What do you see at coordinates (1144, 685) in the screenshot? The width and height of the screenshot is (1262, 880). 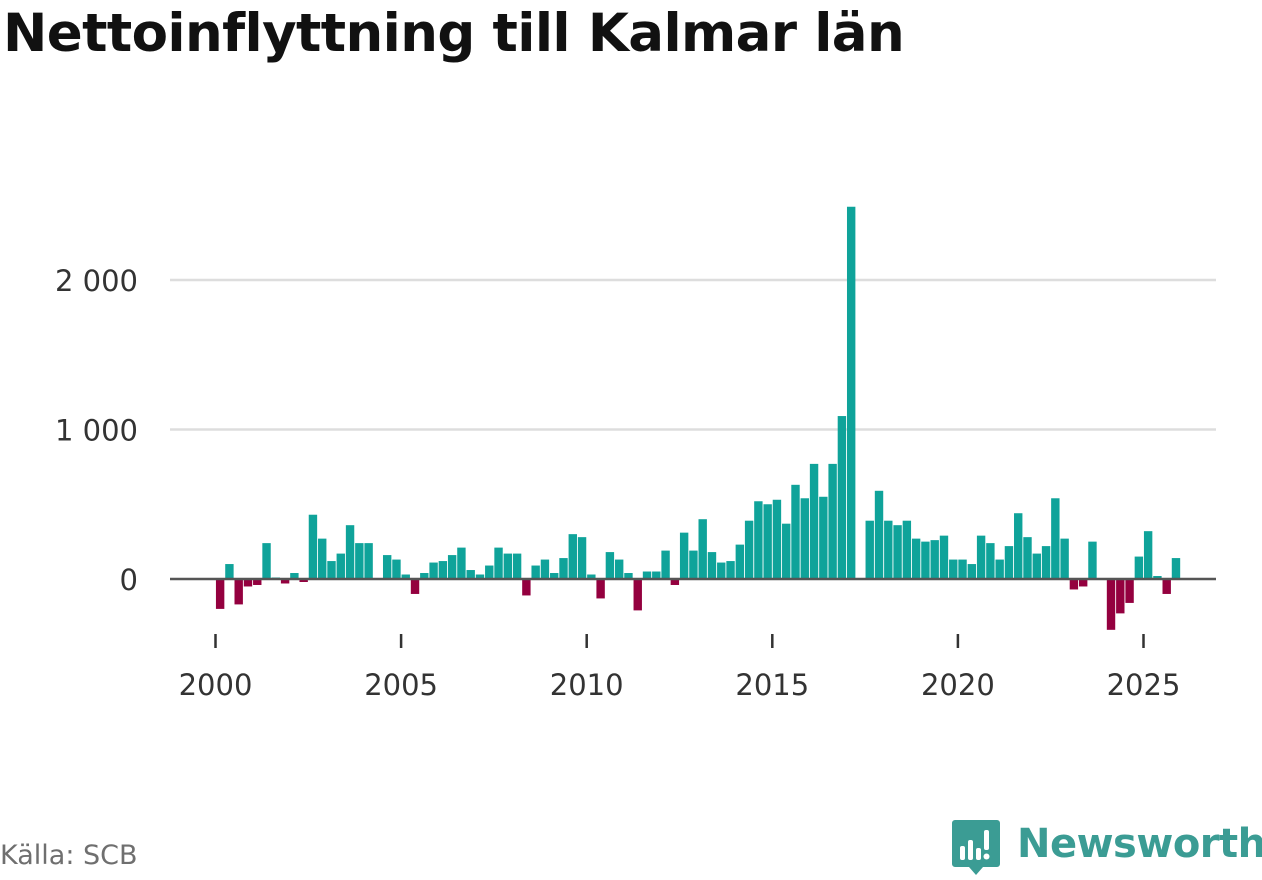 I see `x-tick-label: 2025` at bounding box center [1144, 685].